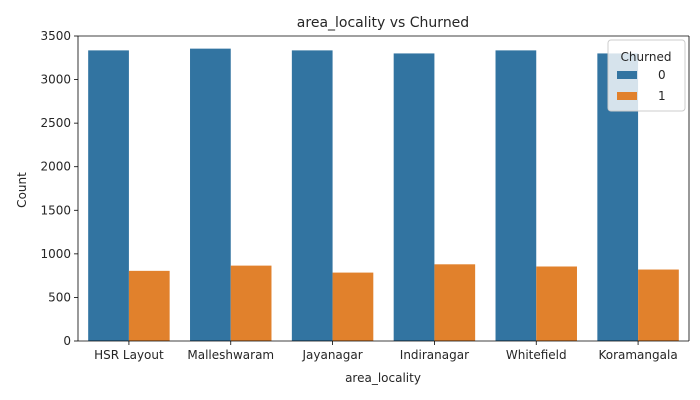 The width and height of the screenshot is (700, 400). What do you see at coordinates (59, 297) in the screenshot?
I see `y-tick-label: 500` at bounding box center [59, 297].